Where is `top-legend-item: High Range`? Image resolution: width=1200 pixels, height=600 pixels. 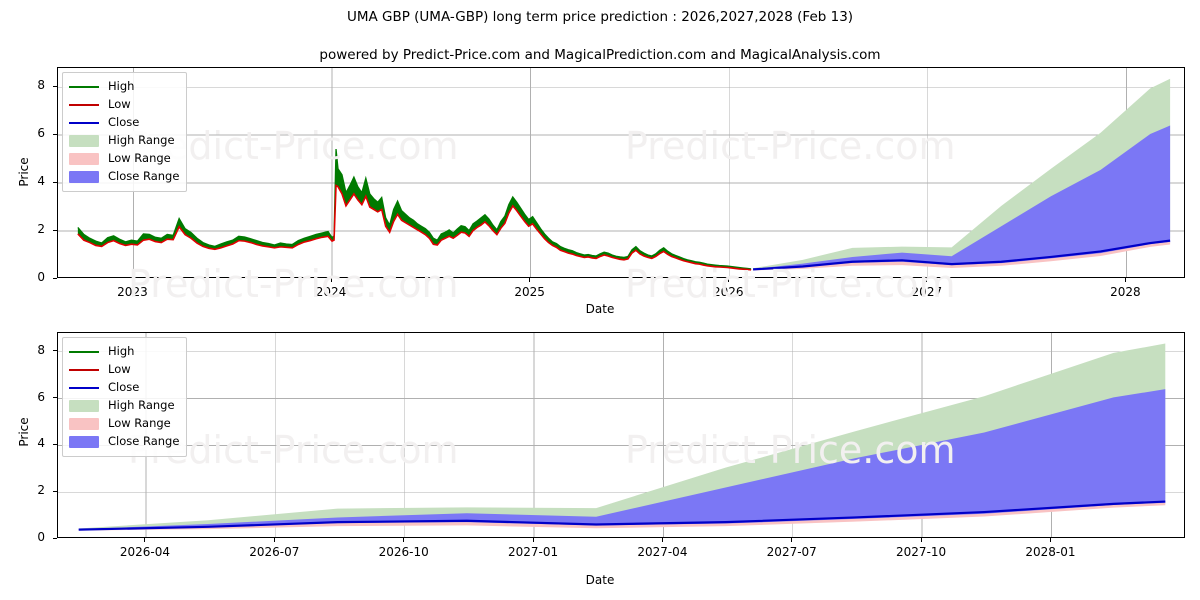 top-legend-item: High Range is located at coordinates (124, 141).